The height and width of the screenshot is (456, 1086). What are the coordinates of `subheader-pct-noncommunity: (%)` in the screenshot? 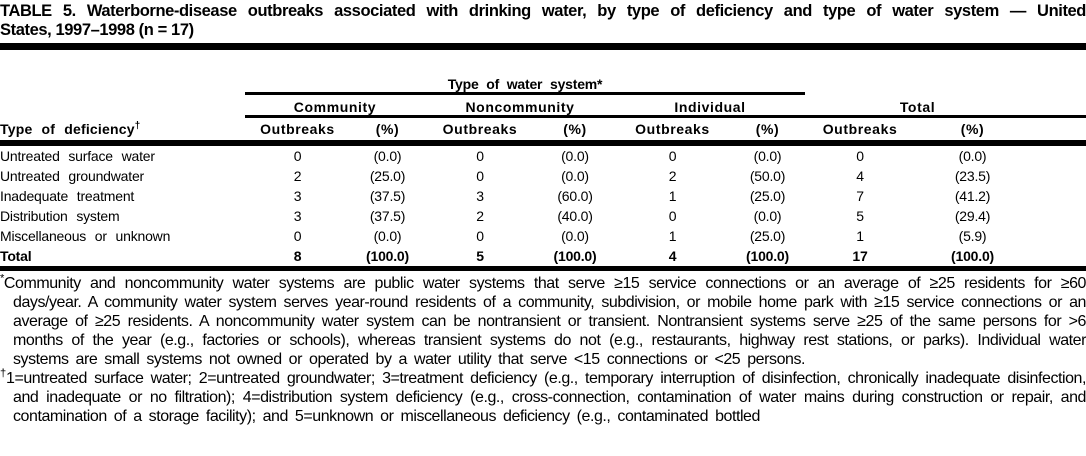 It's located at (575, 131).